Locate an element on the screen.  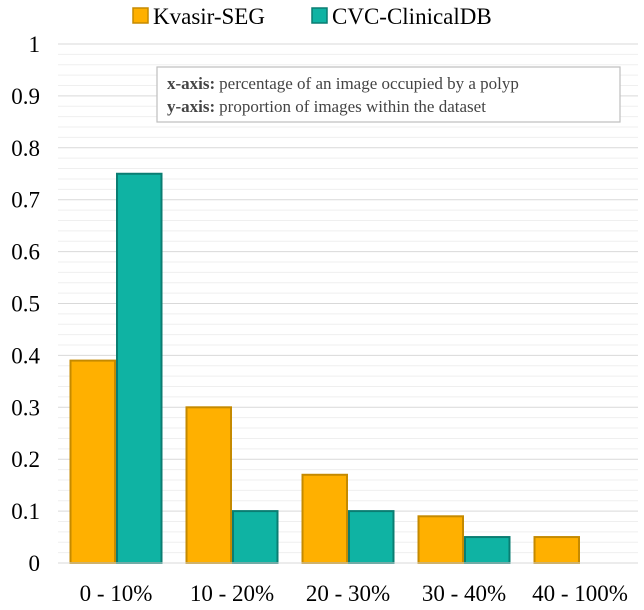
y-tick-label: 0.4 is located at coordinates (25, 355).